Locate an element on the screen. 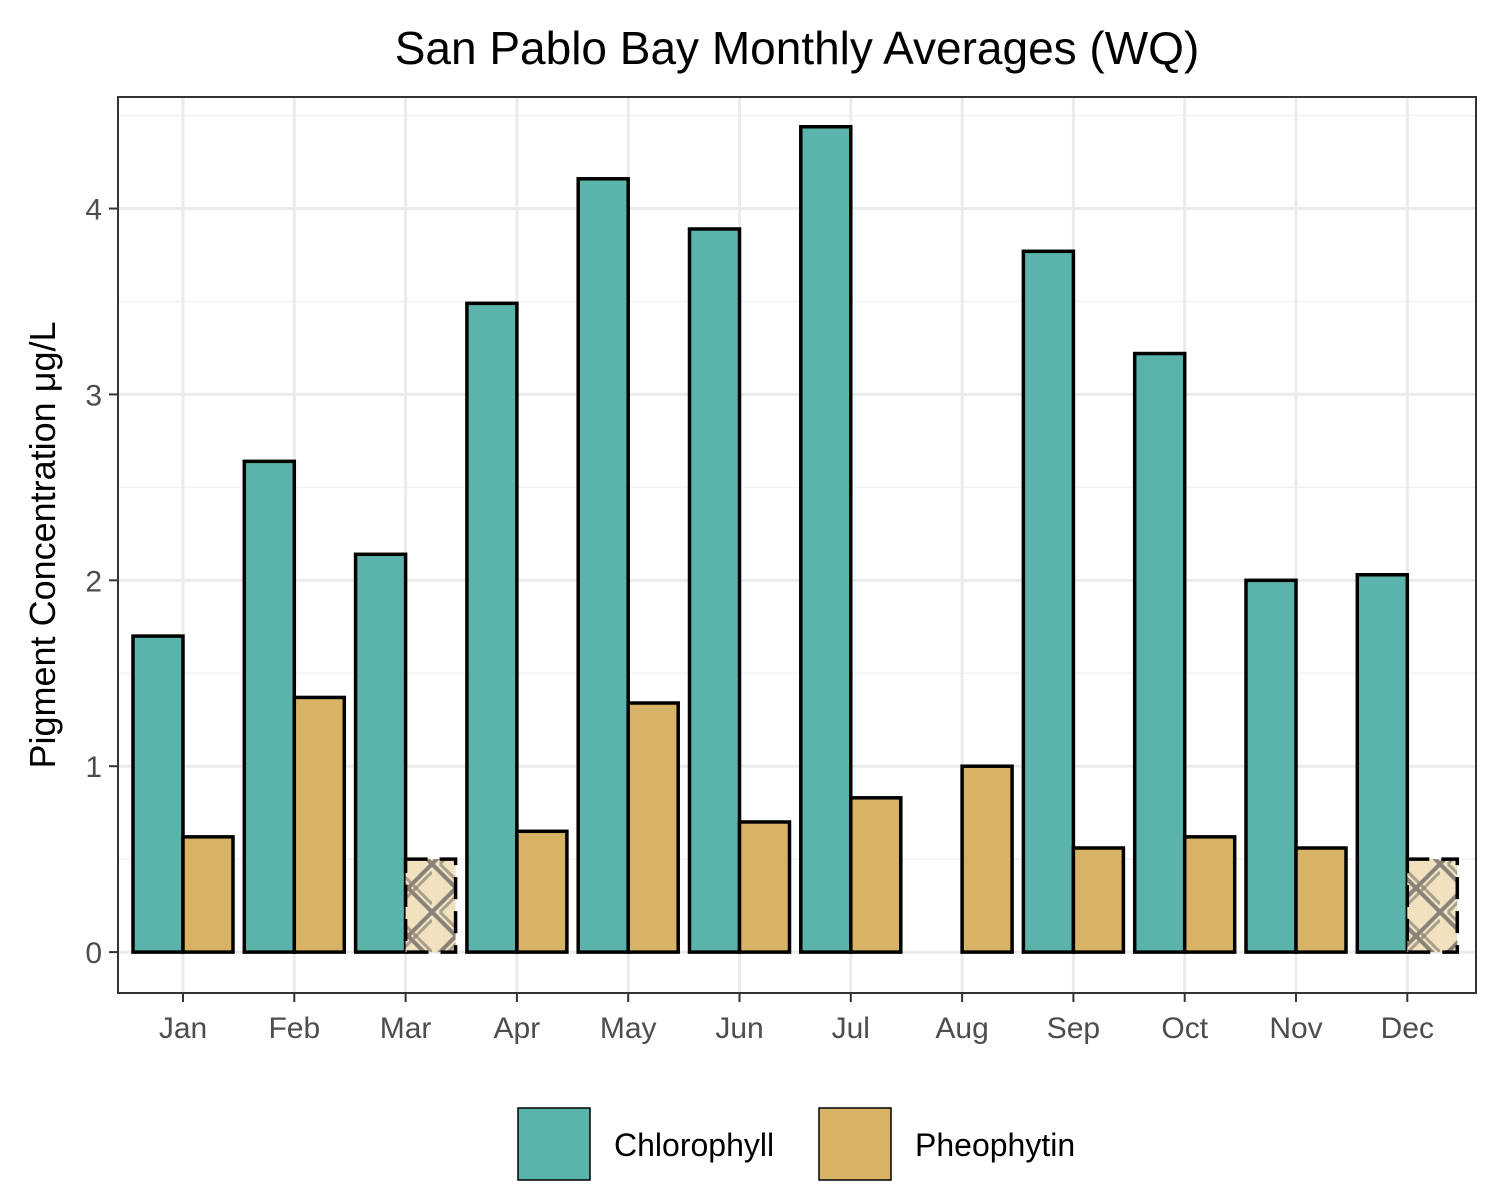 The height and width of the screenshot is (1200, 1500). bar-pheophytin-sep is located at coordinates (1098, 900).